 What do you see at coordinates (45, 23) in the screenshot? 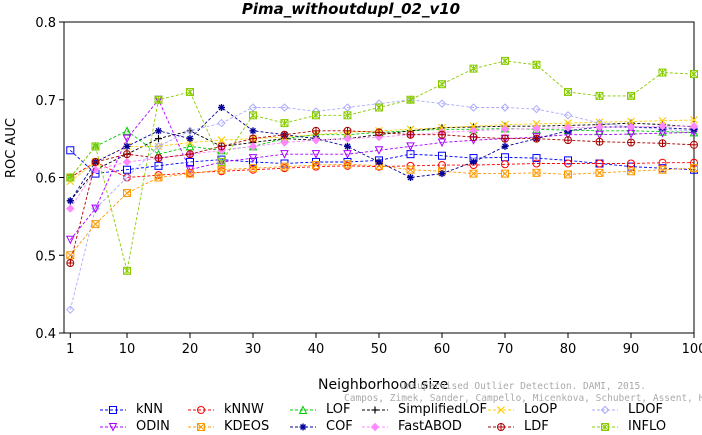
I see `y-tick-label: 0.8` at bounding box center [45, 23].